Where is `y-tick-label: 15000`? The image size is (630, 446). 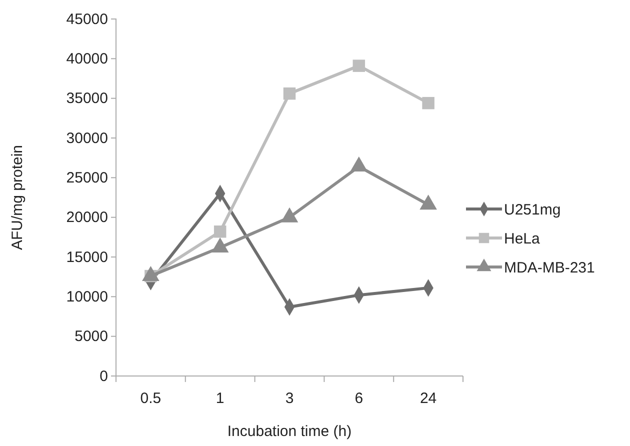 y-tick-label: 15000 is located at coordinates (87, 257).